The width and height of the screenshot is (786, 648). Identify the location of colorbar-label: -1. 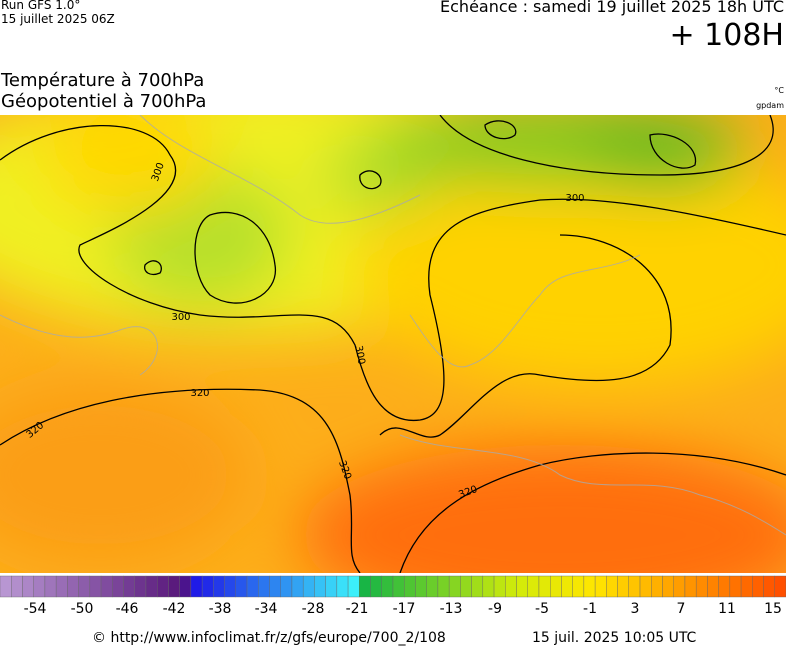
(590, 609).